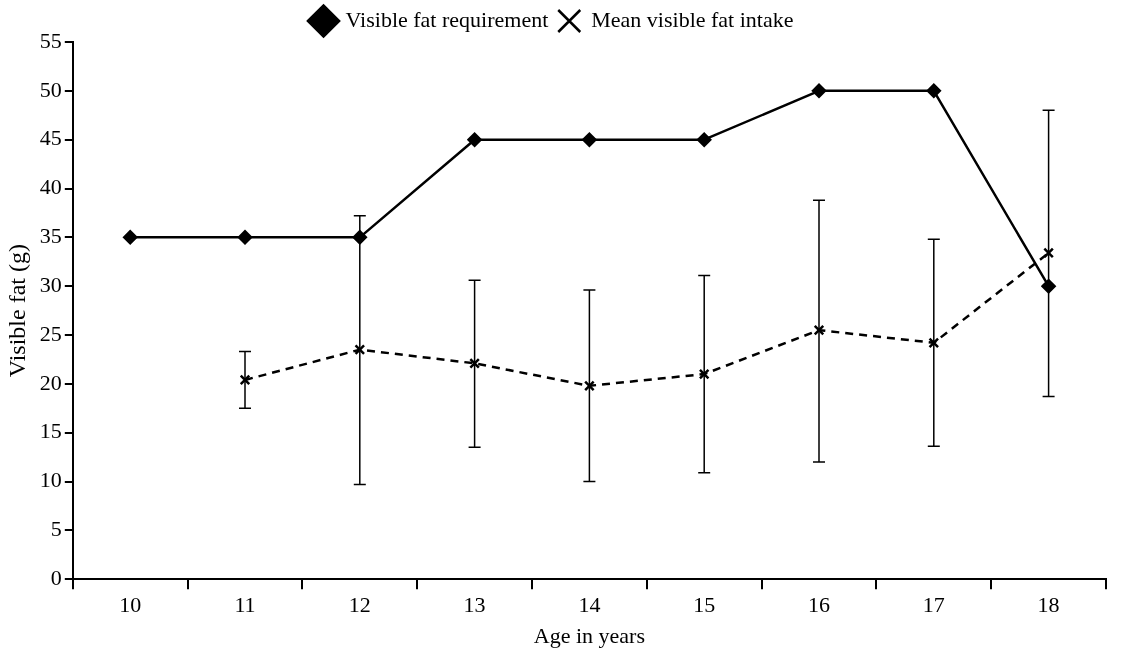 The image size is (1126, 650). I want to click on y-tick-label: 0, so click(56, 577).